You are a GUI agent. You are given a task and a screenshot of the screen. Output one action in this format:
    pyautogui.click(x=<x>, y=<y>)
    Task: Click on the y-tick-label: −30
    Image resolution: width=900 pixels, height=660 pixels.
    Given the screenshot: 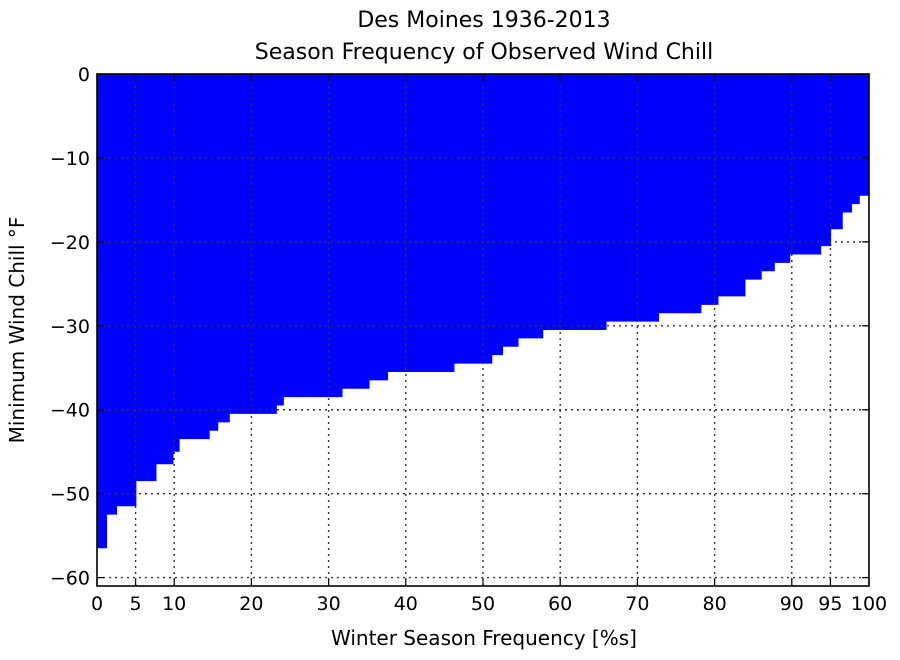 What is the action you would take?
    pyautogui.click(x=70, y=327)
    